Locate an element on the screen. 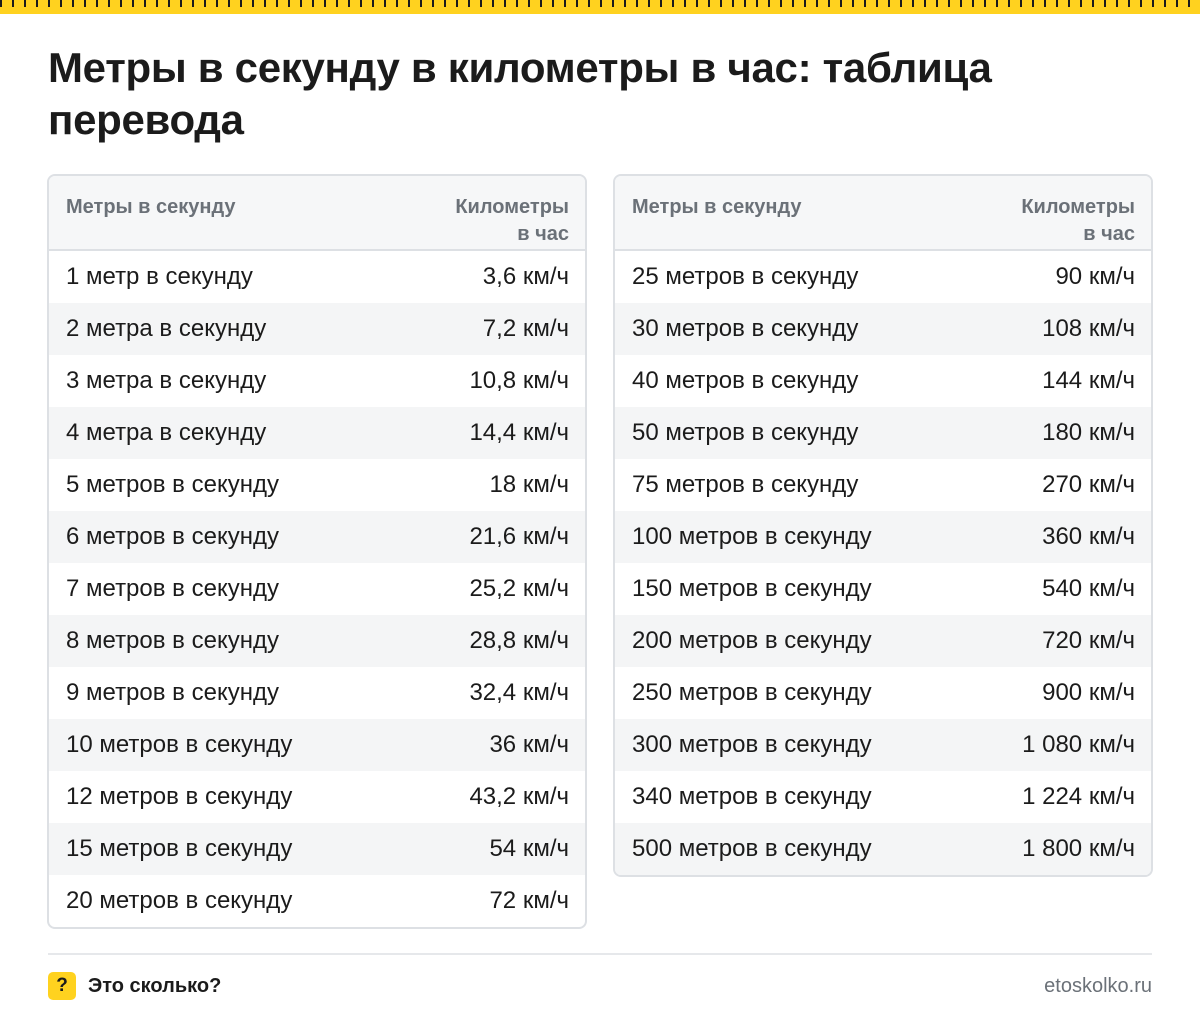  cell-kmh: 18 км/ч is located at coordinates (529, 484).